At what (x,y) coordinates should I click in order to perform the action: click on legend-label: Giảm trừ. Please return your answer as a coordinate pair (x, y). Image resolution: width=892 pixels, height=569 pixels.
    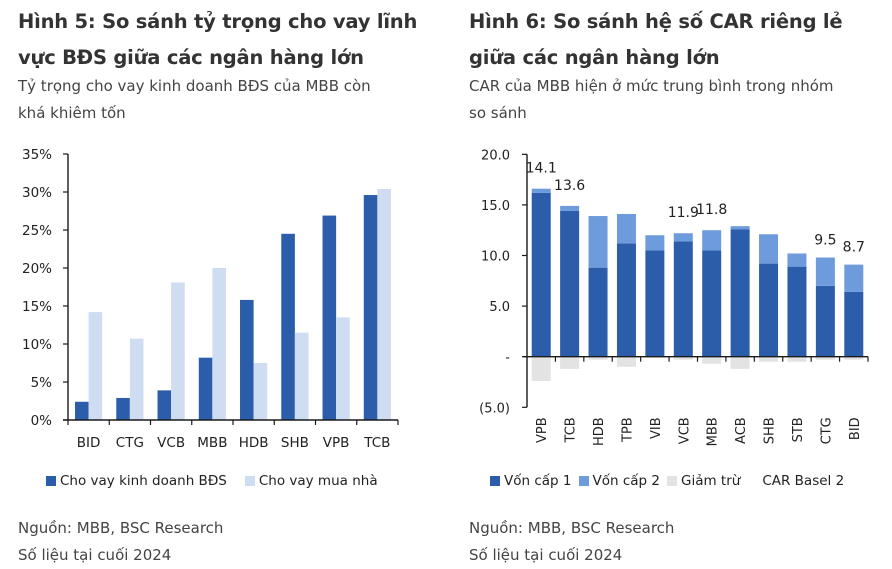
    Looking at the image, I should click on (711, 481).